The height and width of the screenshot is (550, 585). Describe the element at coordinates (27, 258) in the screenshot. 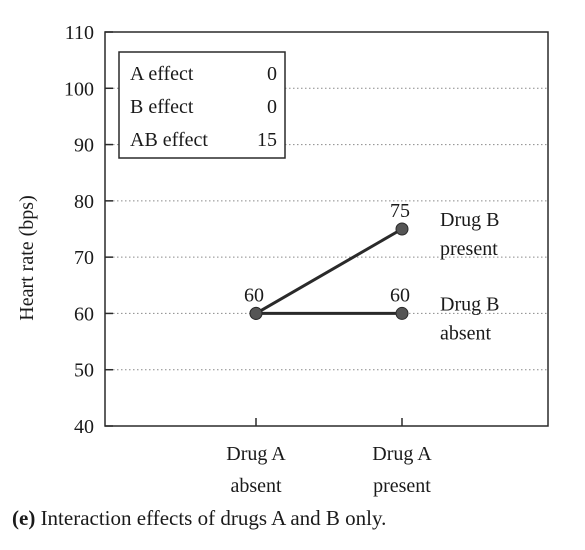

I see `y-axis-label: Heart rate (bps)` at that location.